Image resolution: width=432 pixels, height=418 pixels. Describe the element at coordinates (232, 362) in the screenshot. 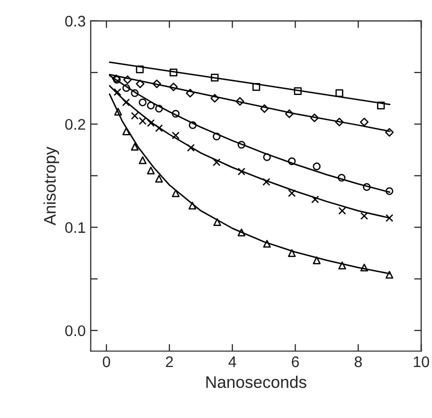

I see `x-tick-label: 4` at that location.